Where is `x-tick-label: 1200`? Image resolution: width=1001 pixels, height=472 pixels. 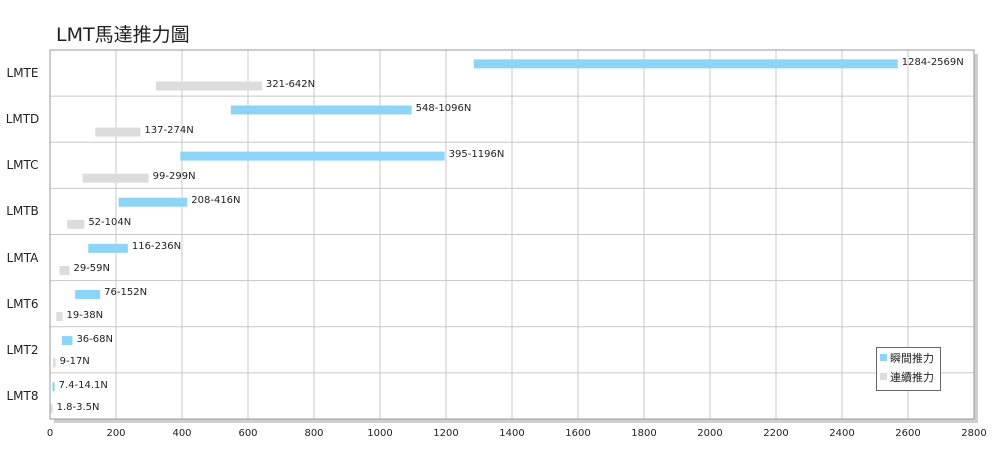 x-tick-label: 1200 is located at coordinates (446, 433).